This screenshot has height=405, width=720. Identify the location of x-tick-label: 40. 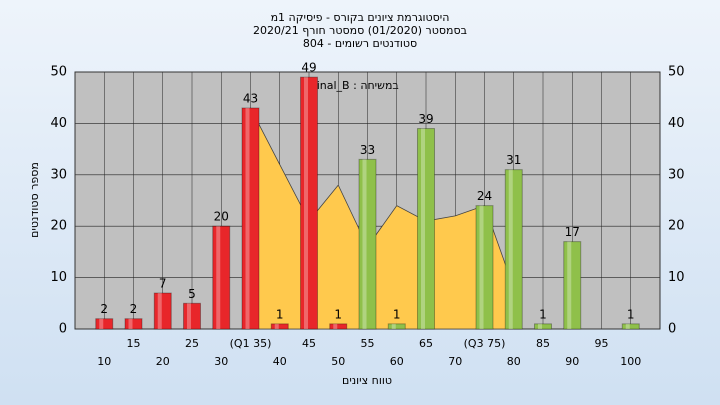
(280, 361).